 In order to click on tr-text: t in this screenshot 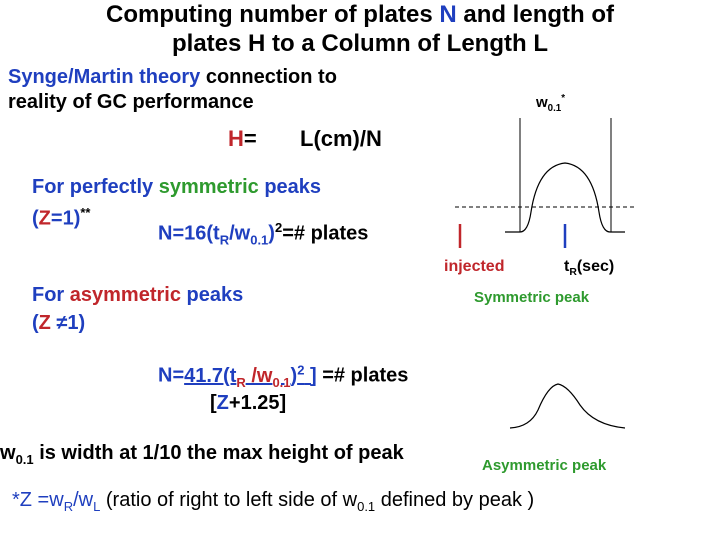, I will do `click(567, 266)`.